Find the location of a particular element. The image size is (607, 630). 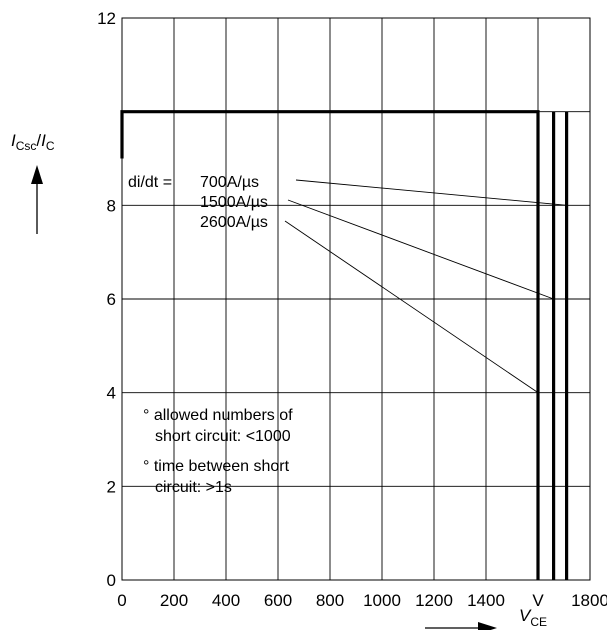

rate-label-2600: 2600A/µs is located at coordinates (234, 222).